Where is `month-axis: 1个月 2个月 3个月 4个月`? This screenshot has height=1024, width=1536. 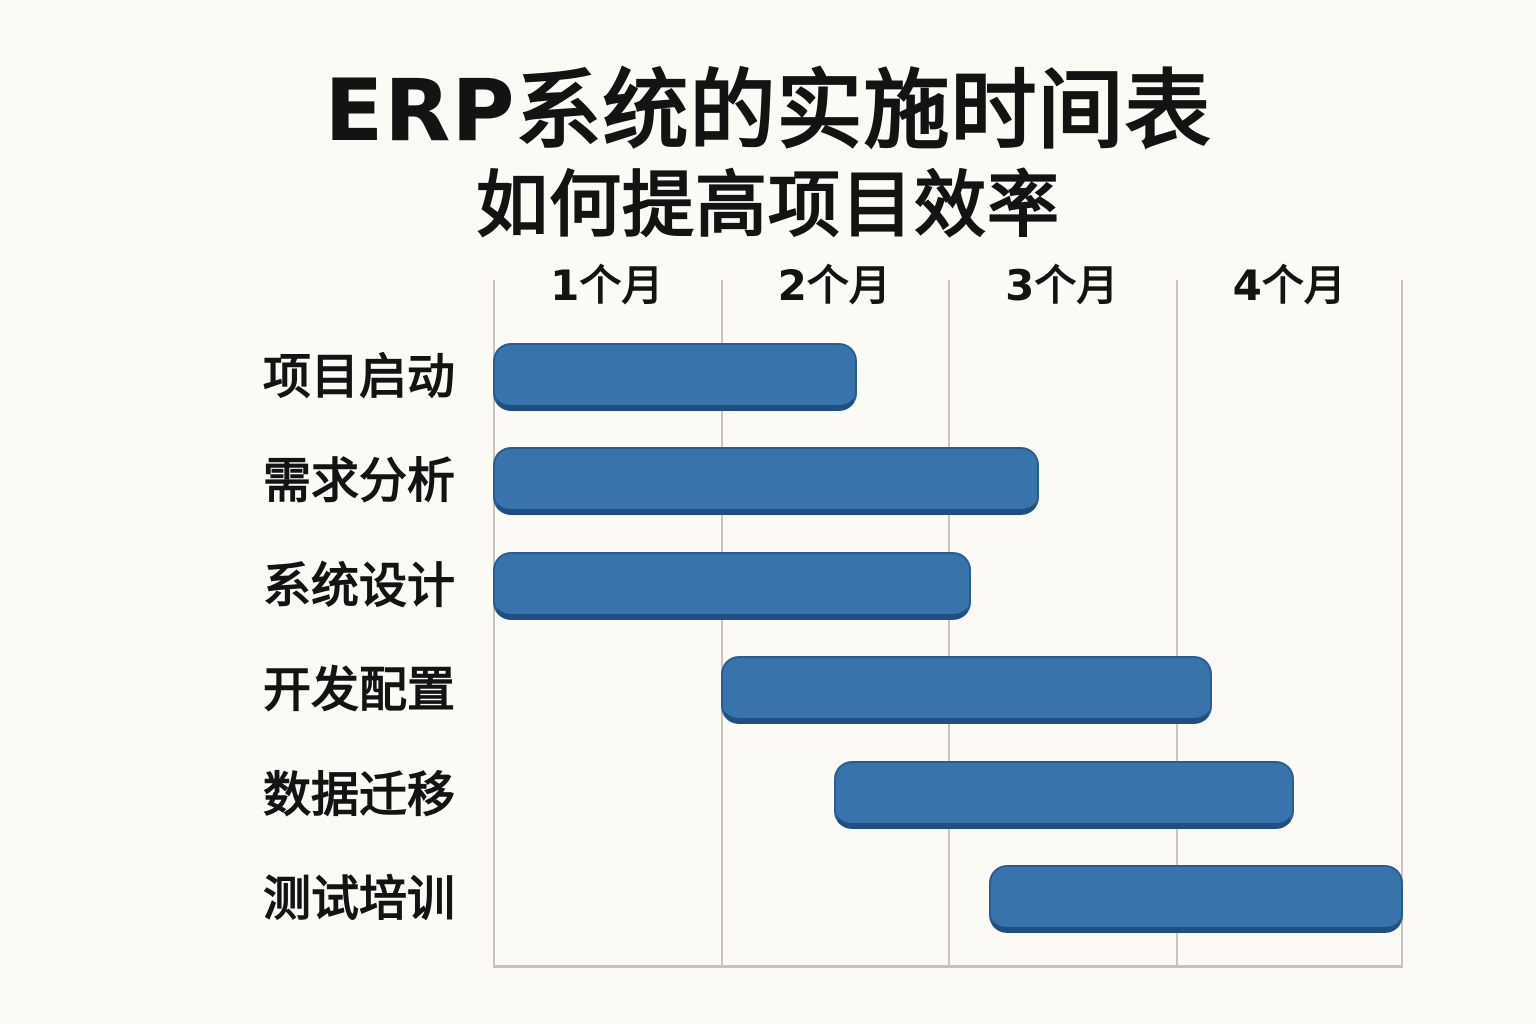 month-axis: 1个月 2个月 3个月 4个月 is located at coordinates (948, 286).